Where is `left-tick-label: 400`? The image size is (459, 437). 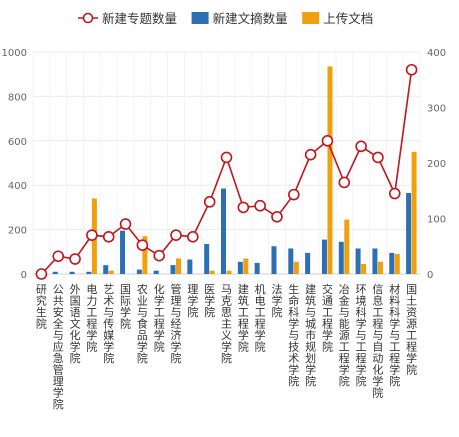
left-tick-label: 400 is located at coordinates (17, 186).